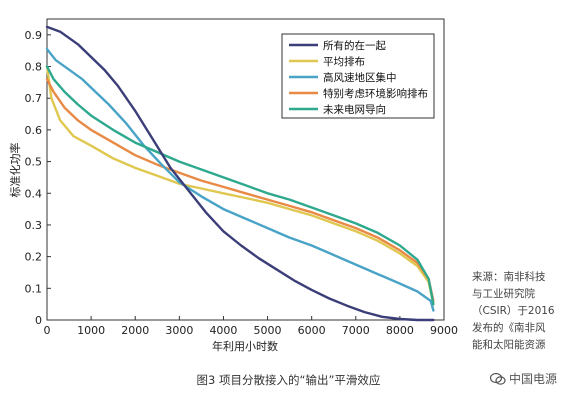  Describe the element at coordinates (47, 330) in the screenshot. I see `x-tick-label: 0` at that location.